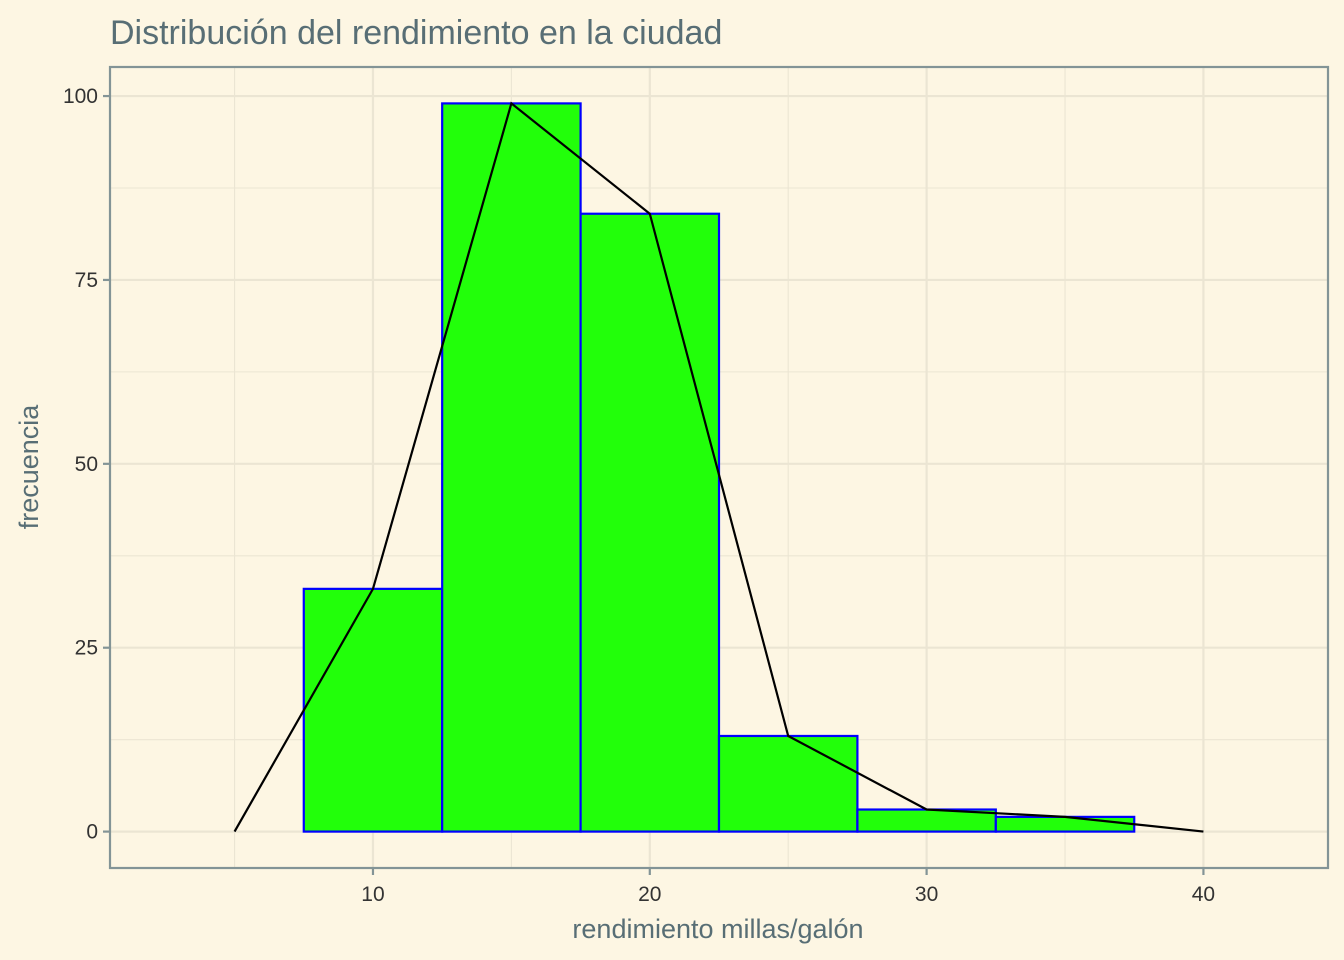 The height and width of the screenshot is (960, 1344). I want to click on x-tick-label: 20, so click(649, 894).